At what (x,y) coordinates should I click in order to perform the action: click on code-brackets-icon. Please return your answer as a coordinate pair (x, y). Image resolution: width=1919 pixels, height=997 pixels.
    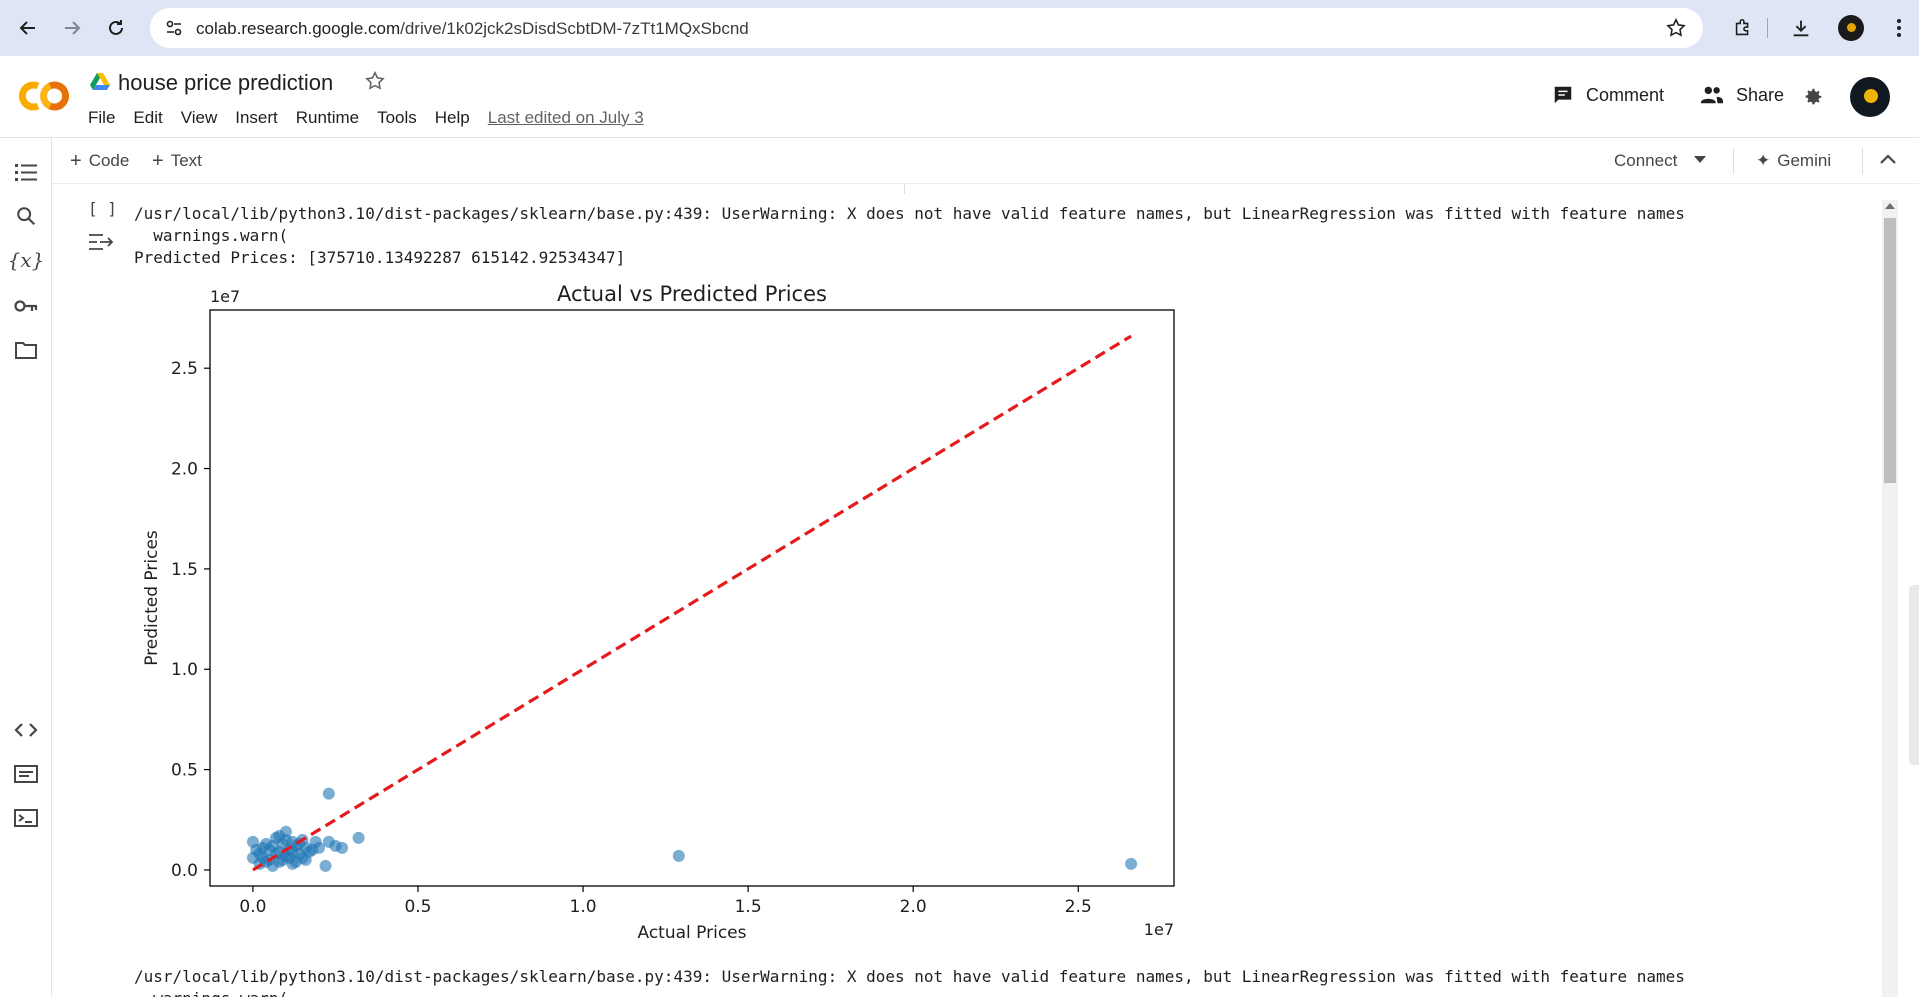
    Looking at the image, I should click on (26, 730).